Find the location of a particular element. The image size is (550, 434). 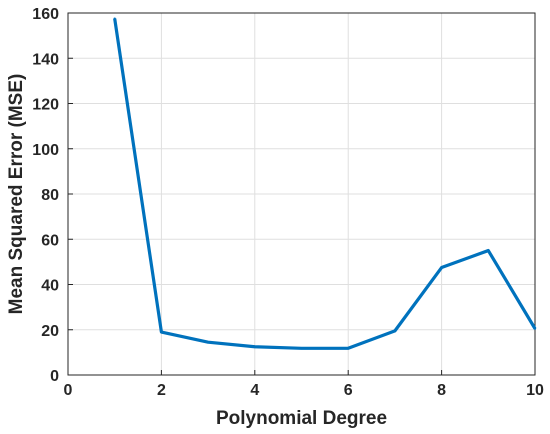

y-axis-ticks: 0 20 40 60 80 100 120 140 160 is located at coordinates (52, 195).